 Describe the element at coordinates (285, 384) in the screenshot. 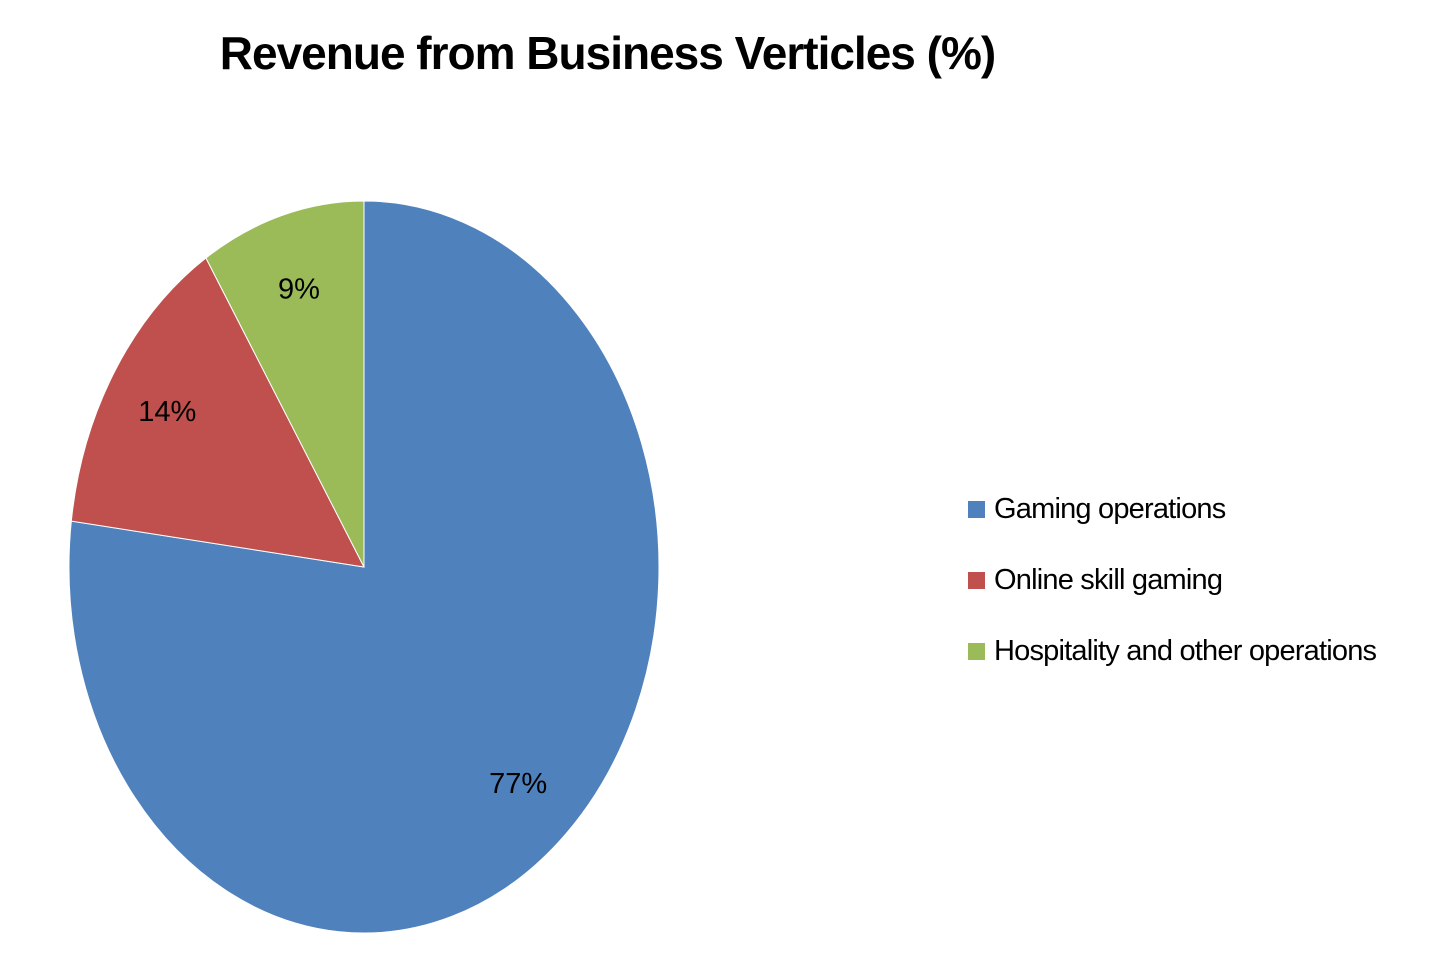

I see `pie-slice-hospitality-and-other-operations` at that location.